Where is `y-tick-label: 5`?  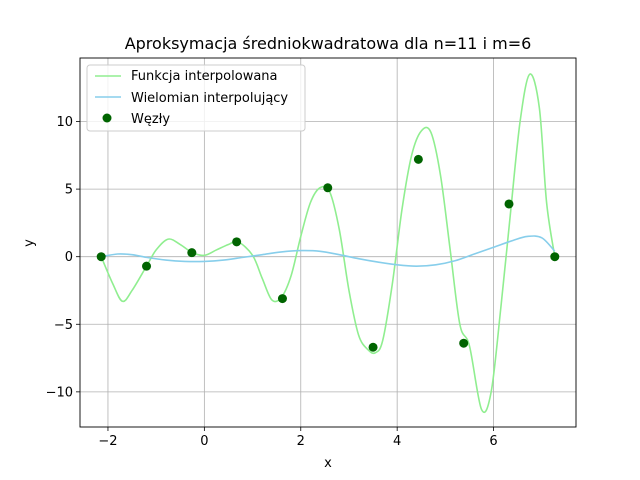
y-tick-label: 5 is located at coordinates (69, 190).